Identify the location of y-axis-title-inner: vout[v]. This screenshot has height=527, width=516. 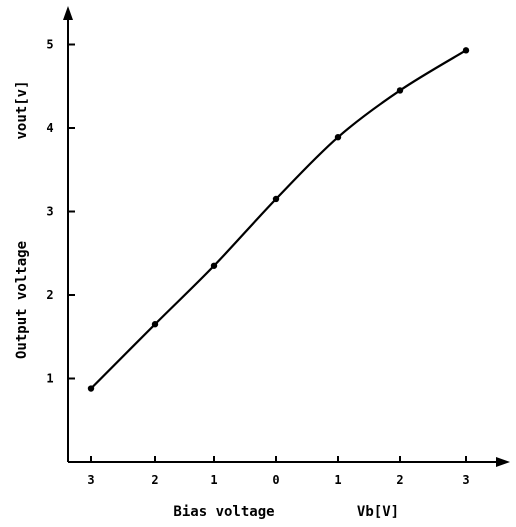
(22, 109).